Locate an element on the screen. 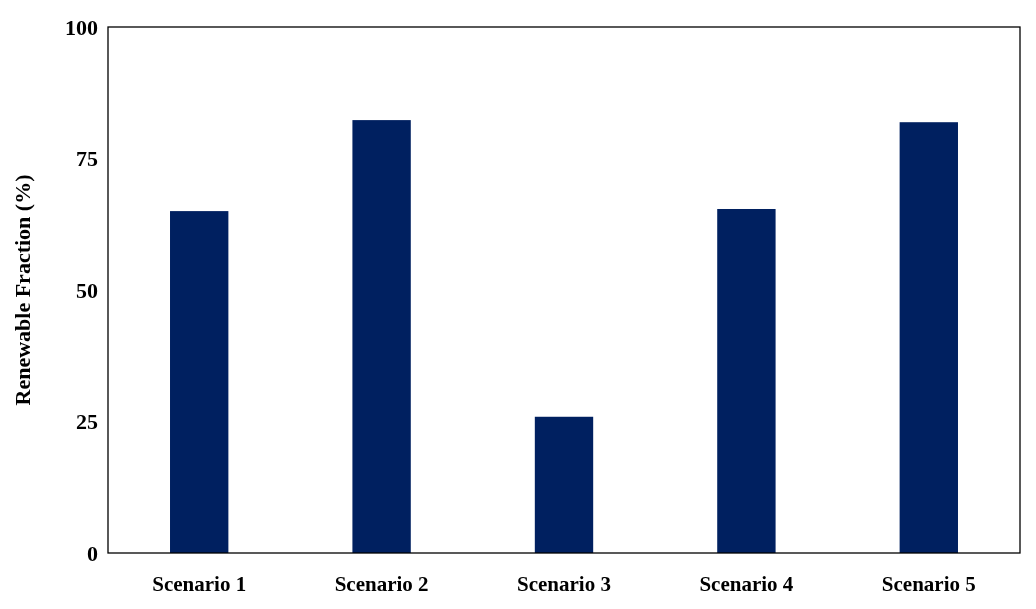 This screenshot has width=1036, height=609. y-tick-label: 50 is located at coordinates (87, 290).